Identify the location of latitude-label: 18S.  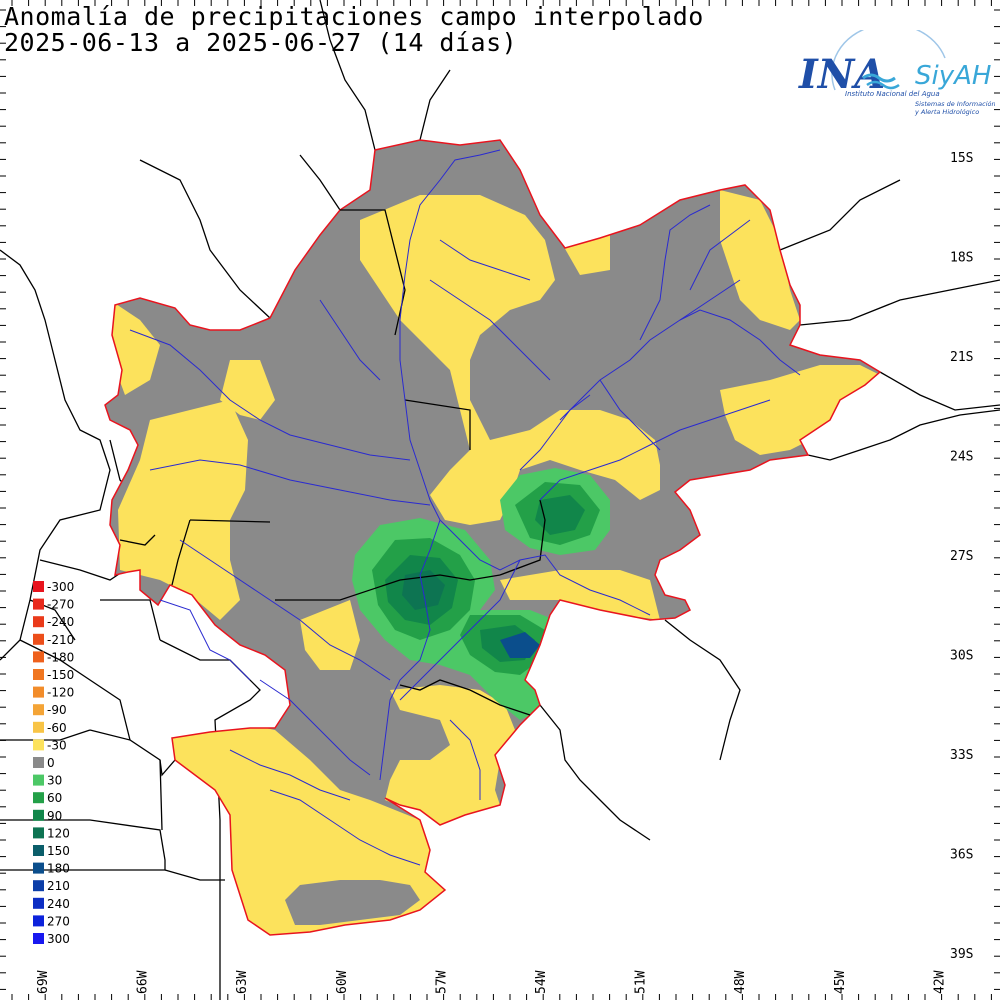
(961, 258).